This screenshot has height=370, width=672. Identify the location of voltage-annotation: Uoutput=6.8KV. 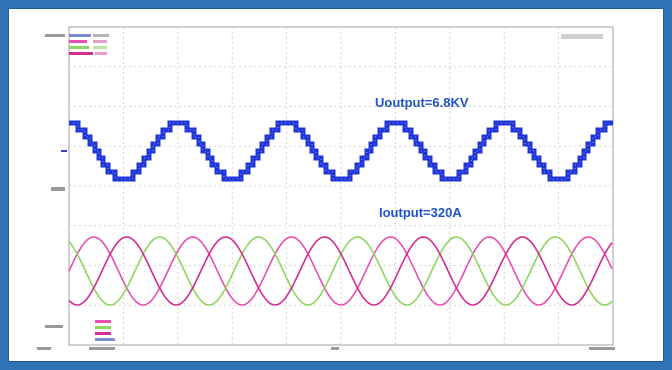
(422, 102).